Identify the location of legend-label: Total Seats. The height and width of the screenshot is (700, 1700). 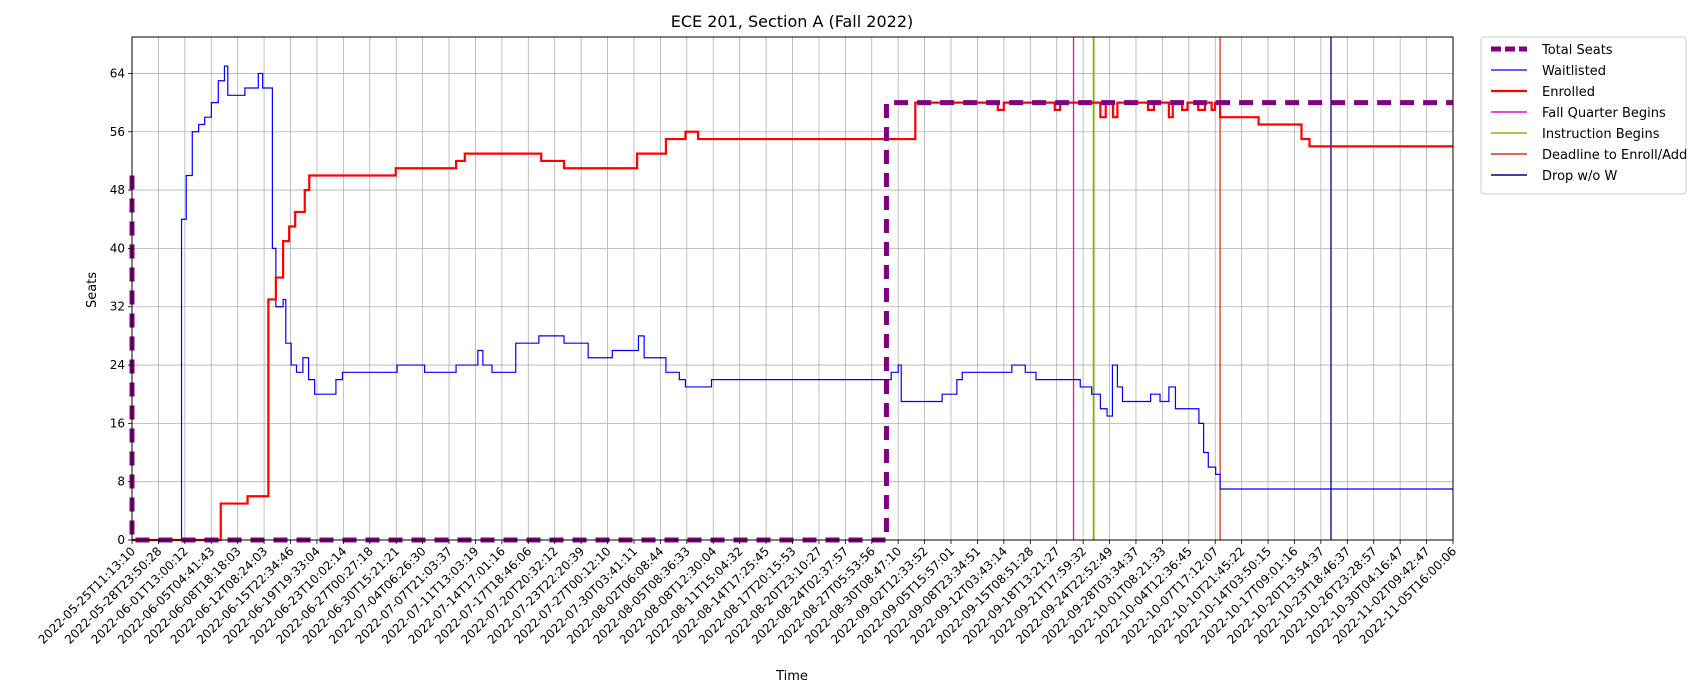
(1577, 50).